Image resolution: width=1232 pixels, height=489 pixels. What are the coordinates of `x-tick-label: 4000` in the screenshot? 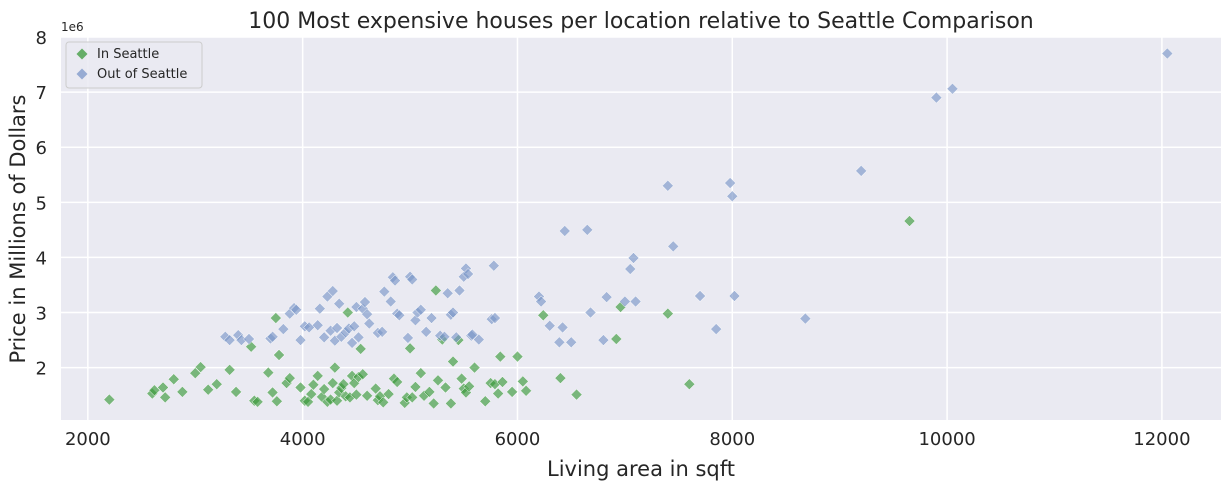 It's located at (303, 439).